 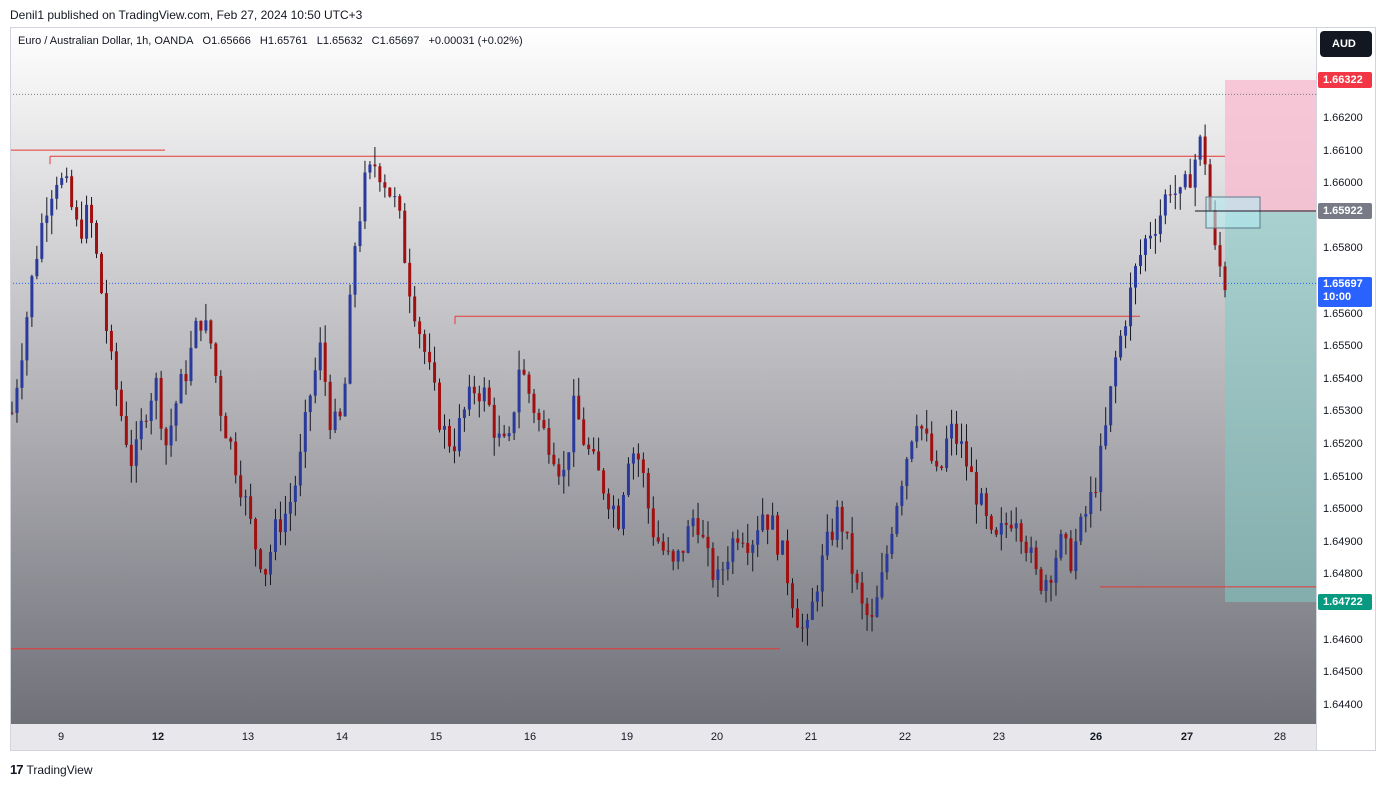 What do you see at coordinates (395, 41) in the screenshot?
I see `legend-close: C1.65697` at bounding box center [395, 41].